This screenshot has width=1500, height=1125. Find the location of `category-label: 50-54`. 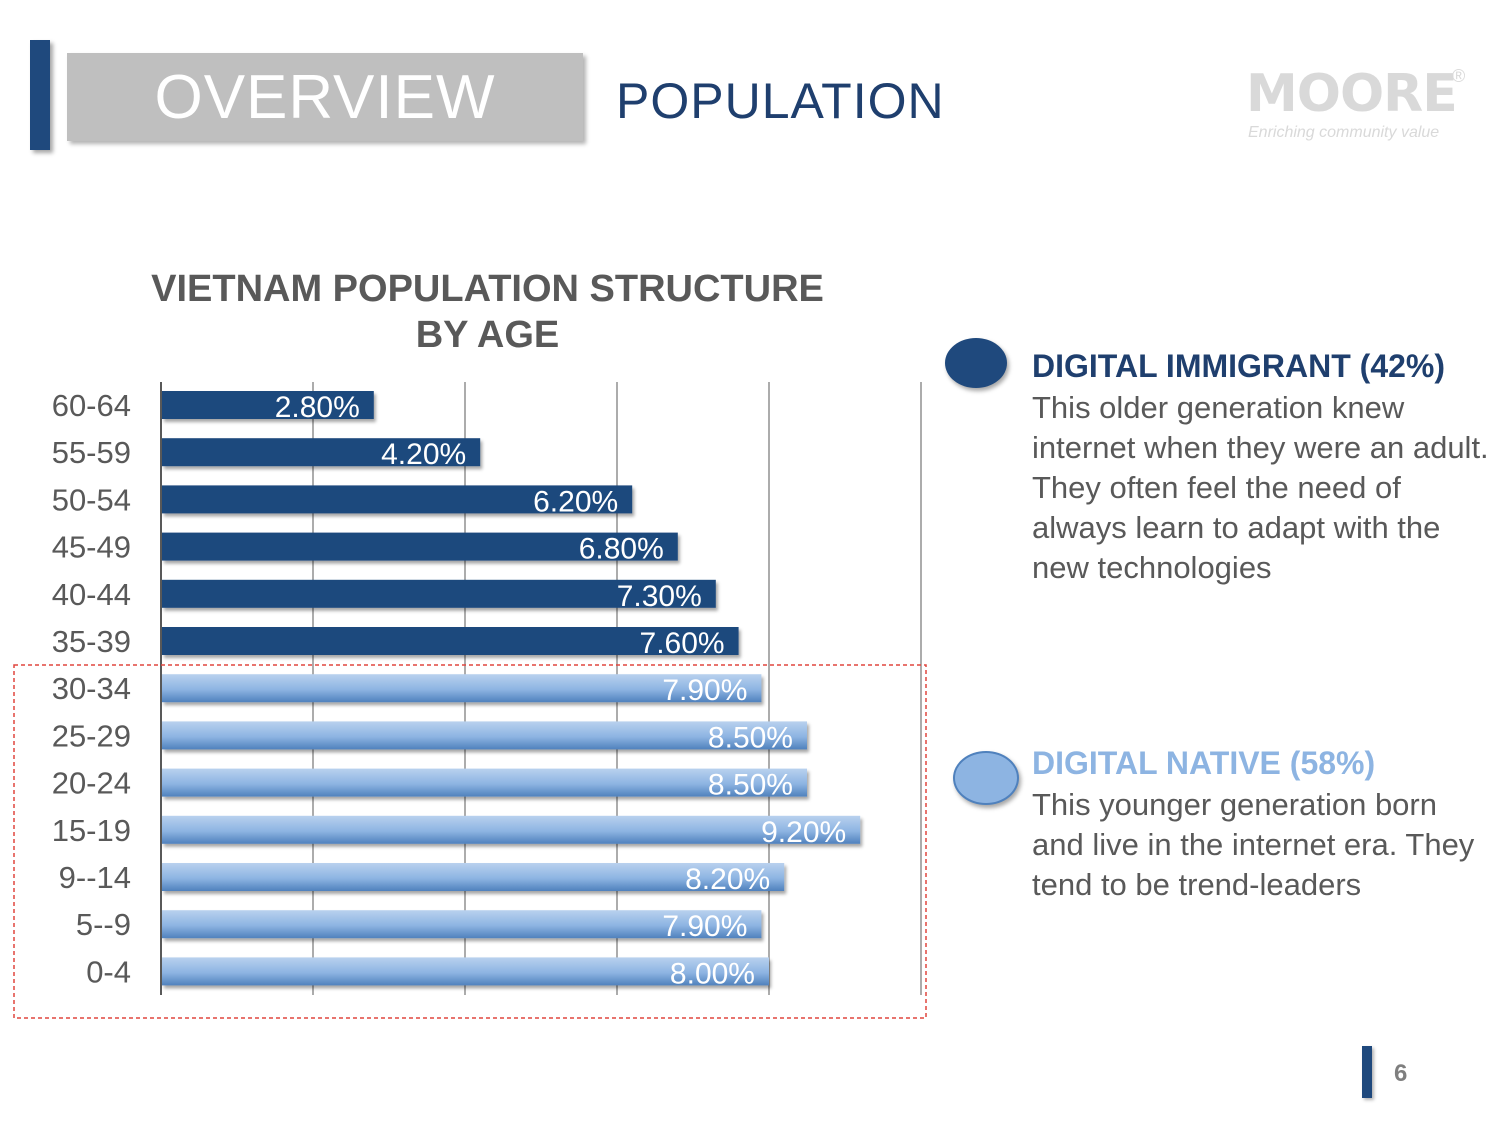

category-label: 50-54 is located at coordinates (91, 499).